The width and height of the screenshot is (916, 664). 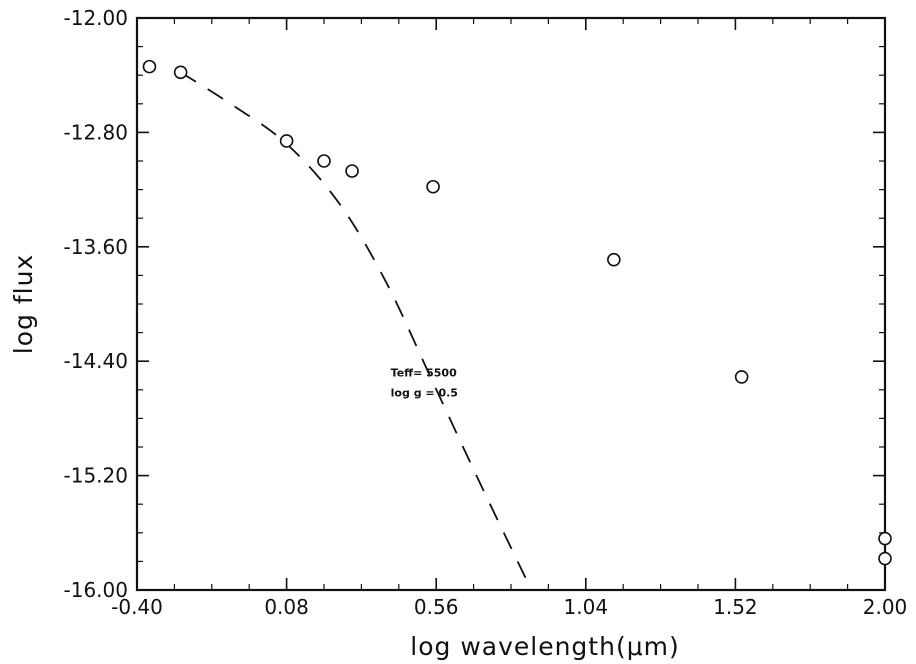 What do you see at coordinates (96, 590) in the screenshot?
I see `y-tick-label: -16.00` at bounding box center [96, 590].